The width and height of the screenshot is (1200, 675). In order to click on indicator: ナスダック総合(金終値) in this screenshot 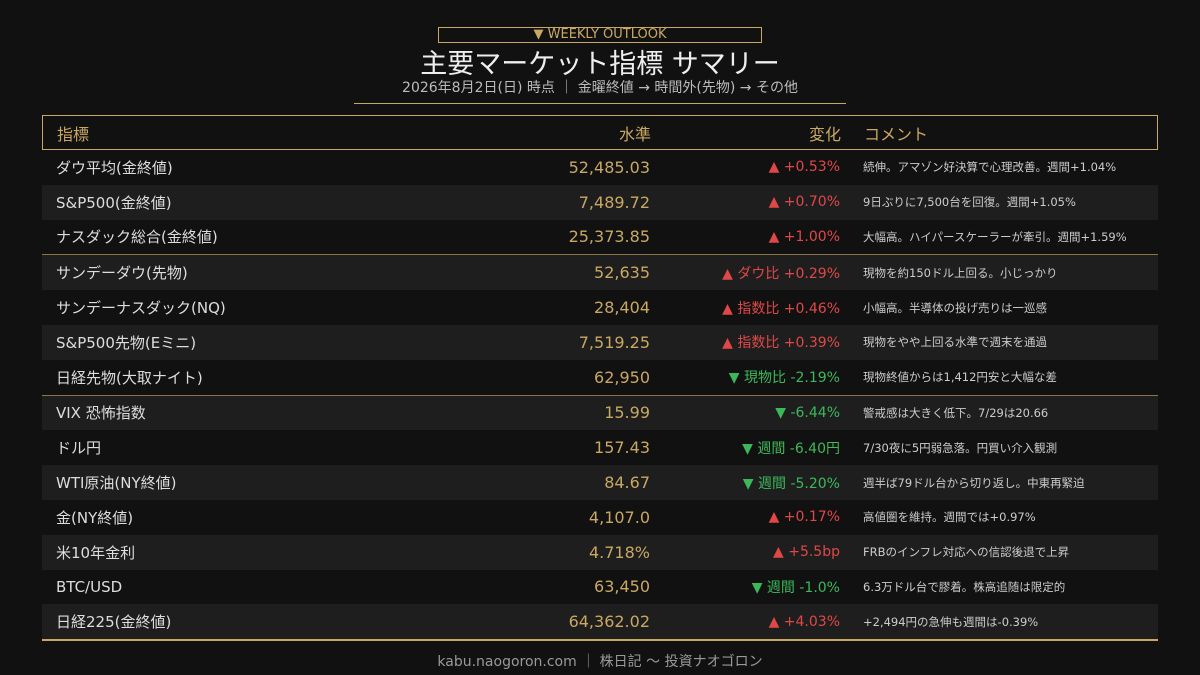, I will do `click(137, 237)`.